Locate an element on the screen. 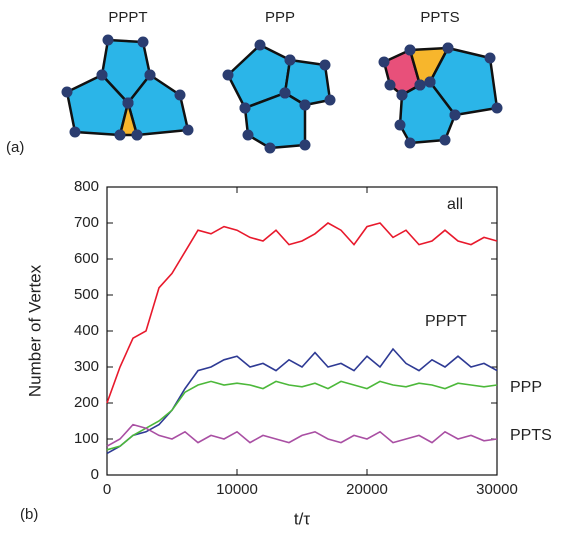 The width and height of the screenshot is (565, 538). y-tick-label: 200 is located at coordinates (86, 402).